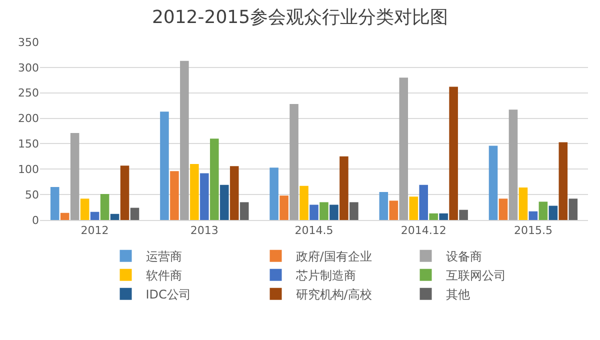 This screenshot has width=600, height=340. Describe the element at coordinates (423, 231) in the screenshot. I see `x-tick-label: 2014.12` at that location.